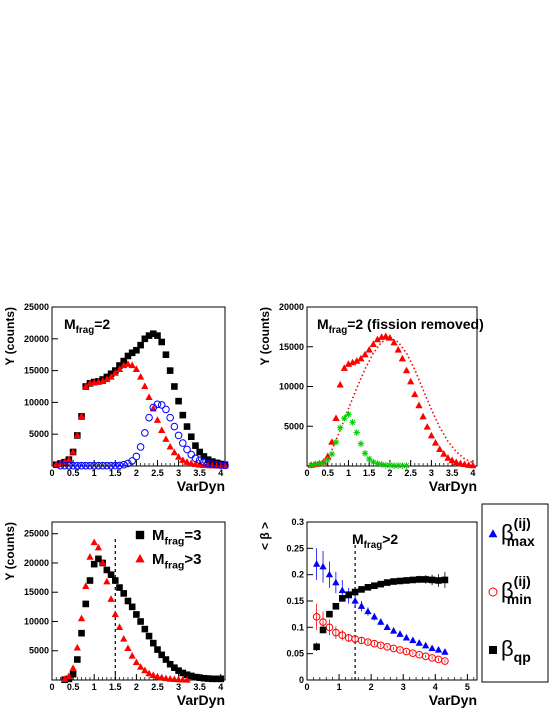  What do you see at coordinates (36, 339) in the screenshot?
I see `y-tick-label: 20000` at bounding box center [36, 339].